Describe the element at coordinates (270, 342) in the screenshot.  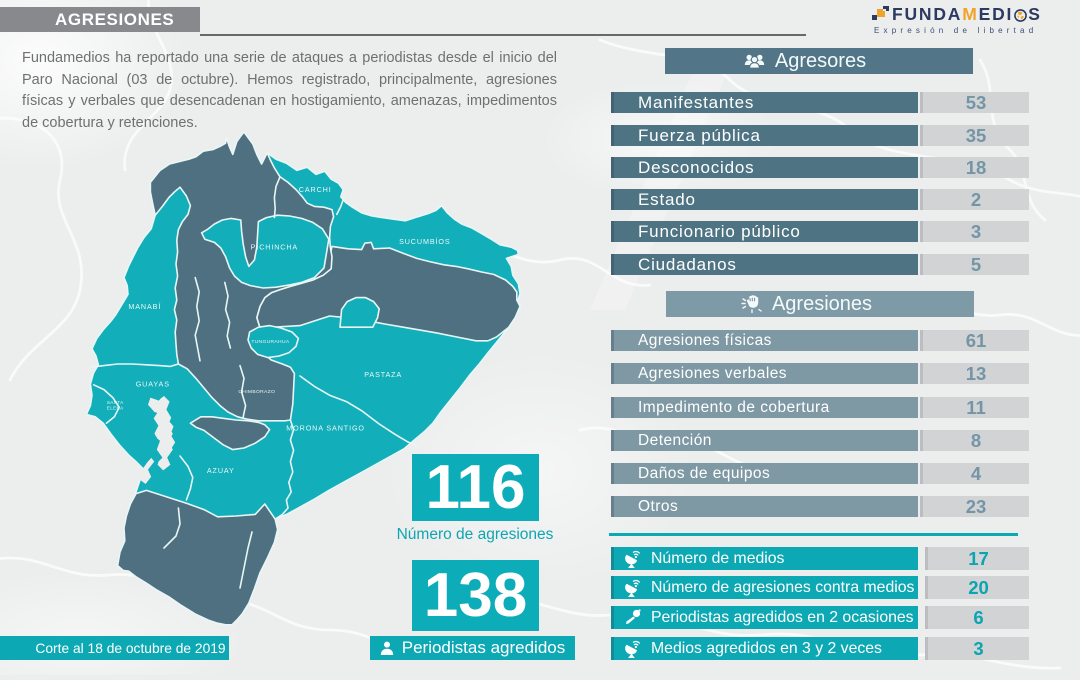
I see `svg-text: TUNGURAHUA` at that location.